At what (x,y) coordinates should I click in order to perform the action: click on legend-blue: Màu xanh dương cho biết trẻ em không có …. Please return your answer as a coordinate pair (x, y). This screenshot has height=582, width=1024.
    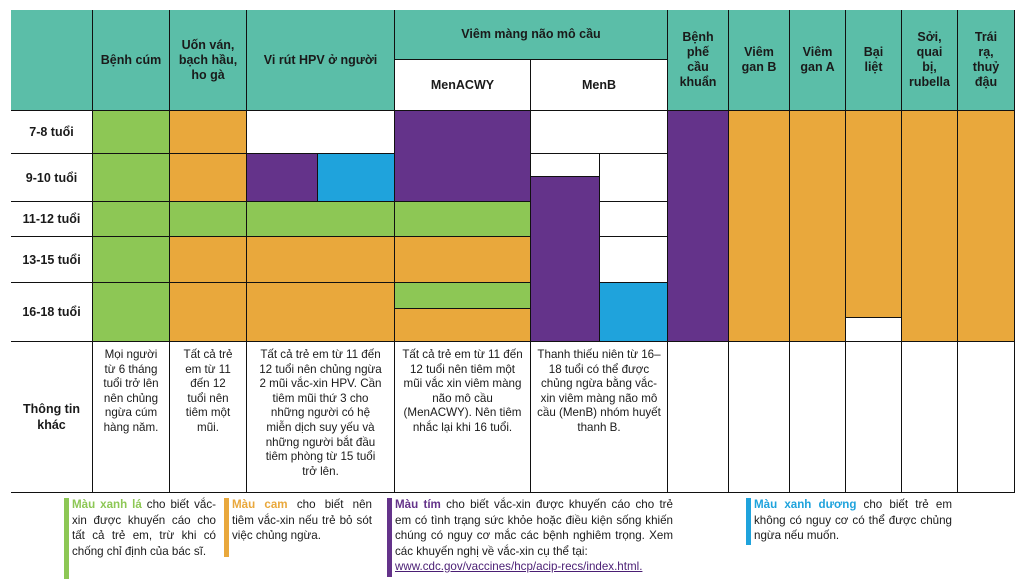
    Looking at the image, I should click on (849, 521).